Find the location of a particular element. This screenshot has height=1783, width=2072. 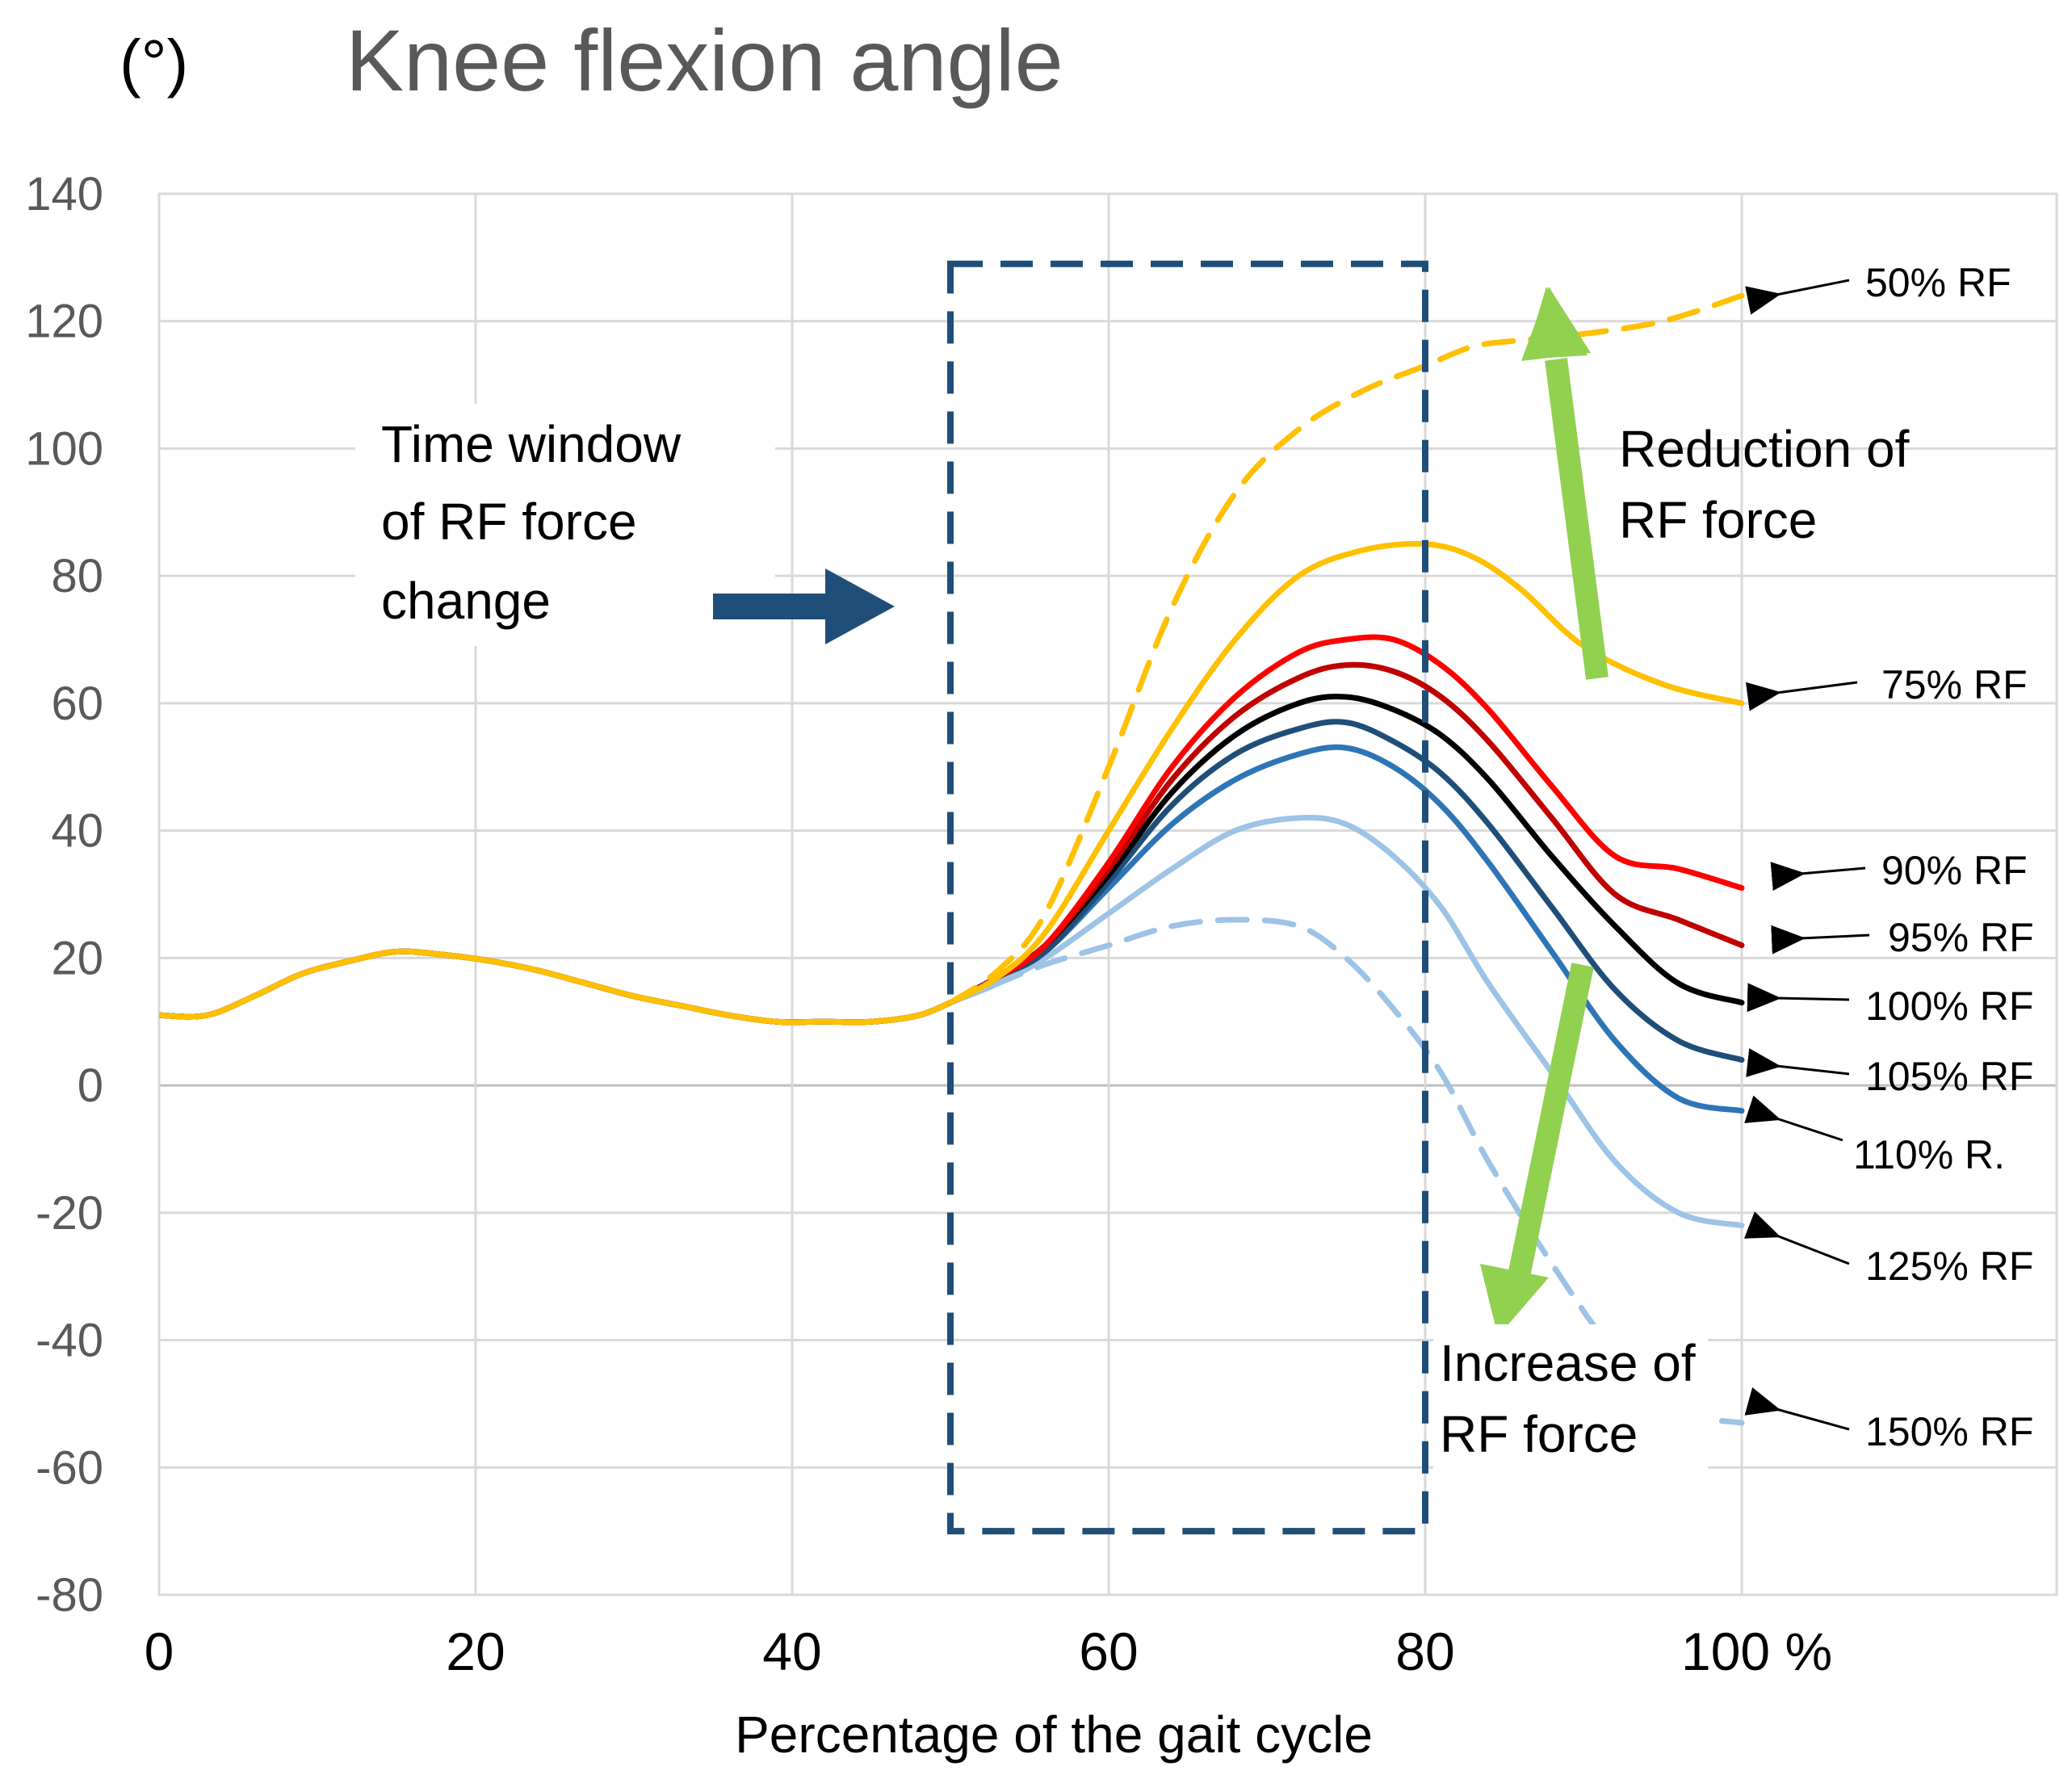

series-line-90-rf is located at coordinates (1346, 820).